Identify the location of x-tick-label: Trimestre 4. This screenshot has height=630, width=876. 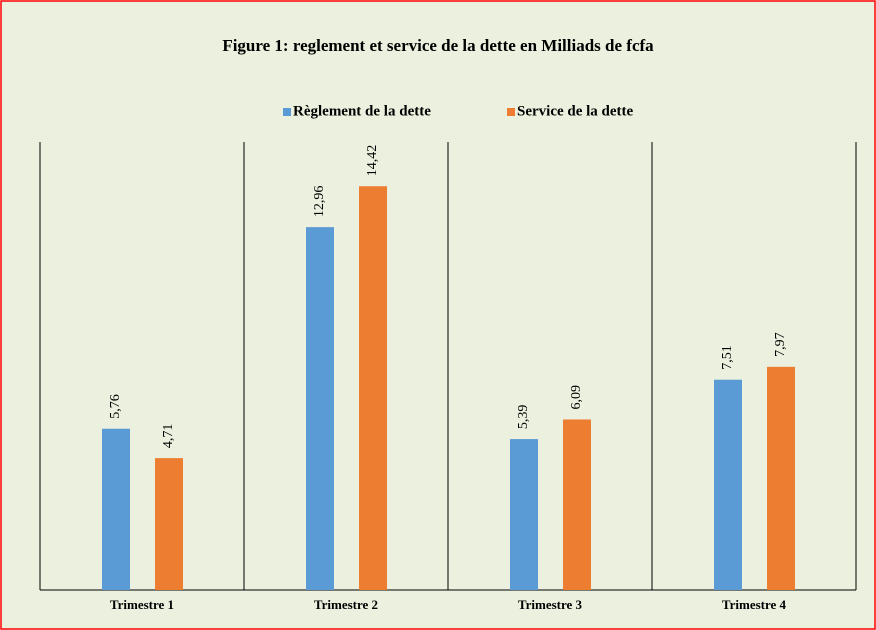
(754, 604).